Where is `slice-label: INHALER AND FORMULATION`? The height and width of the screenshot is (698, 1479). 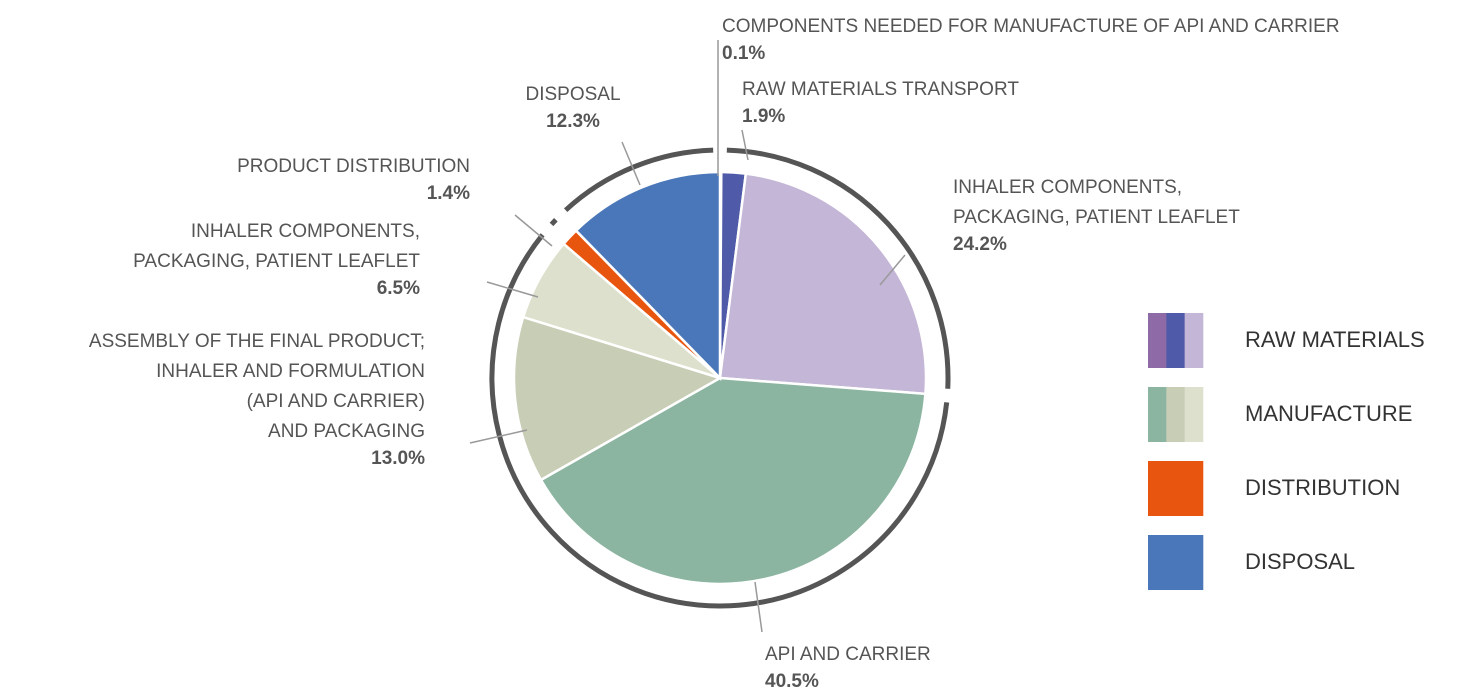 slice-label: INHALER AND FORMULATION is located at coordinates (290, 371).